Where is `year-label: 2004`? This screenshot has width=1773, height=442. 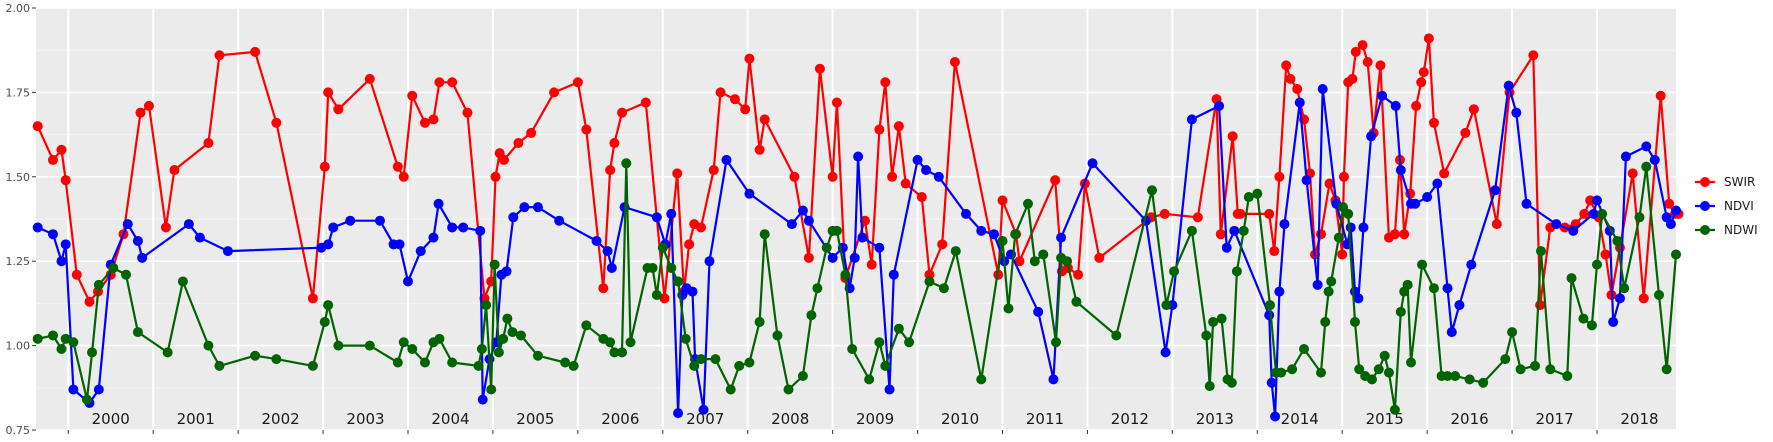
year-label: 2004 is located at coordinates (450, 419).